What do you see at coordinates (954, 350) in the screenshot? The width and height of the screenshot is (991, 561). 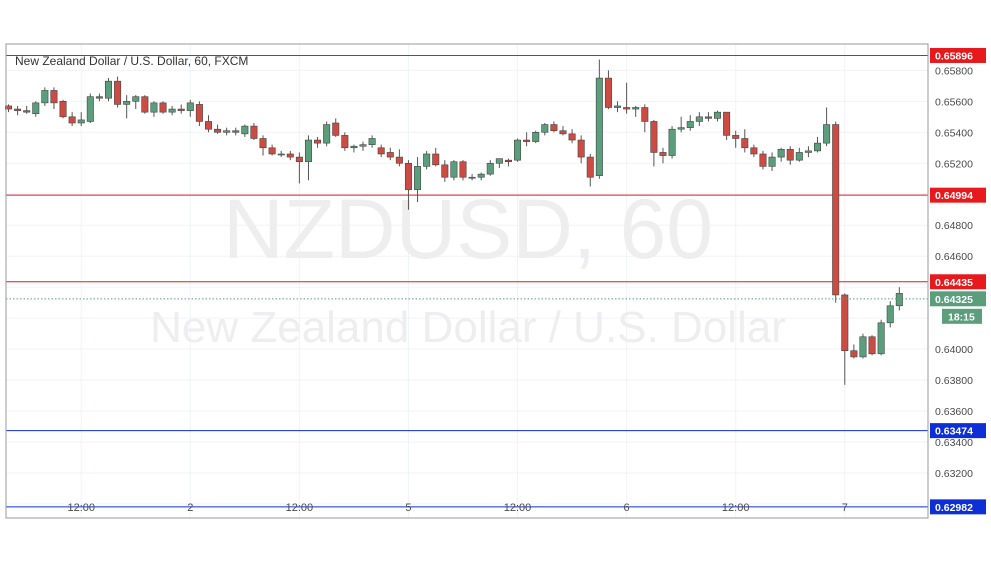 I see `y-tick-label: 0.64000` at bounding box center [954, 350].